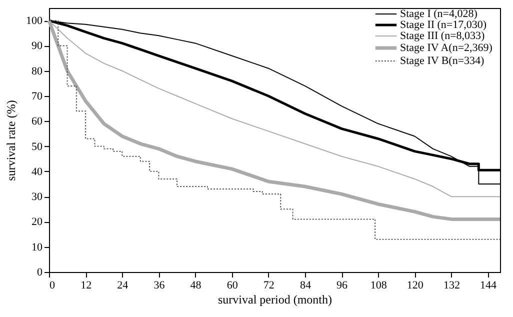  Describe the element at coordinates (160, 286) in the screenshot. I see `x-tick-label: 36` at that location.